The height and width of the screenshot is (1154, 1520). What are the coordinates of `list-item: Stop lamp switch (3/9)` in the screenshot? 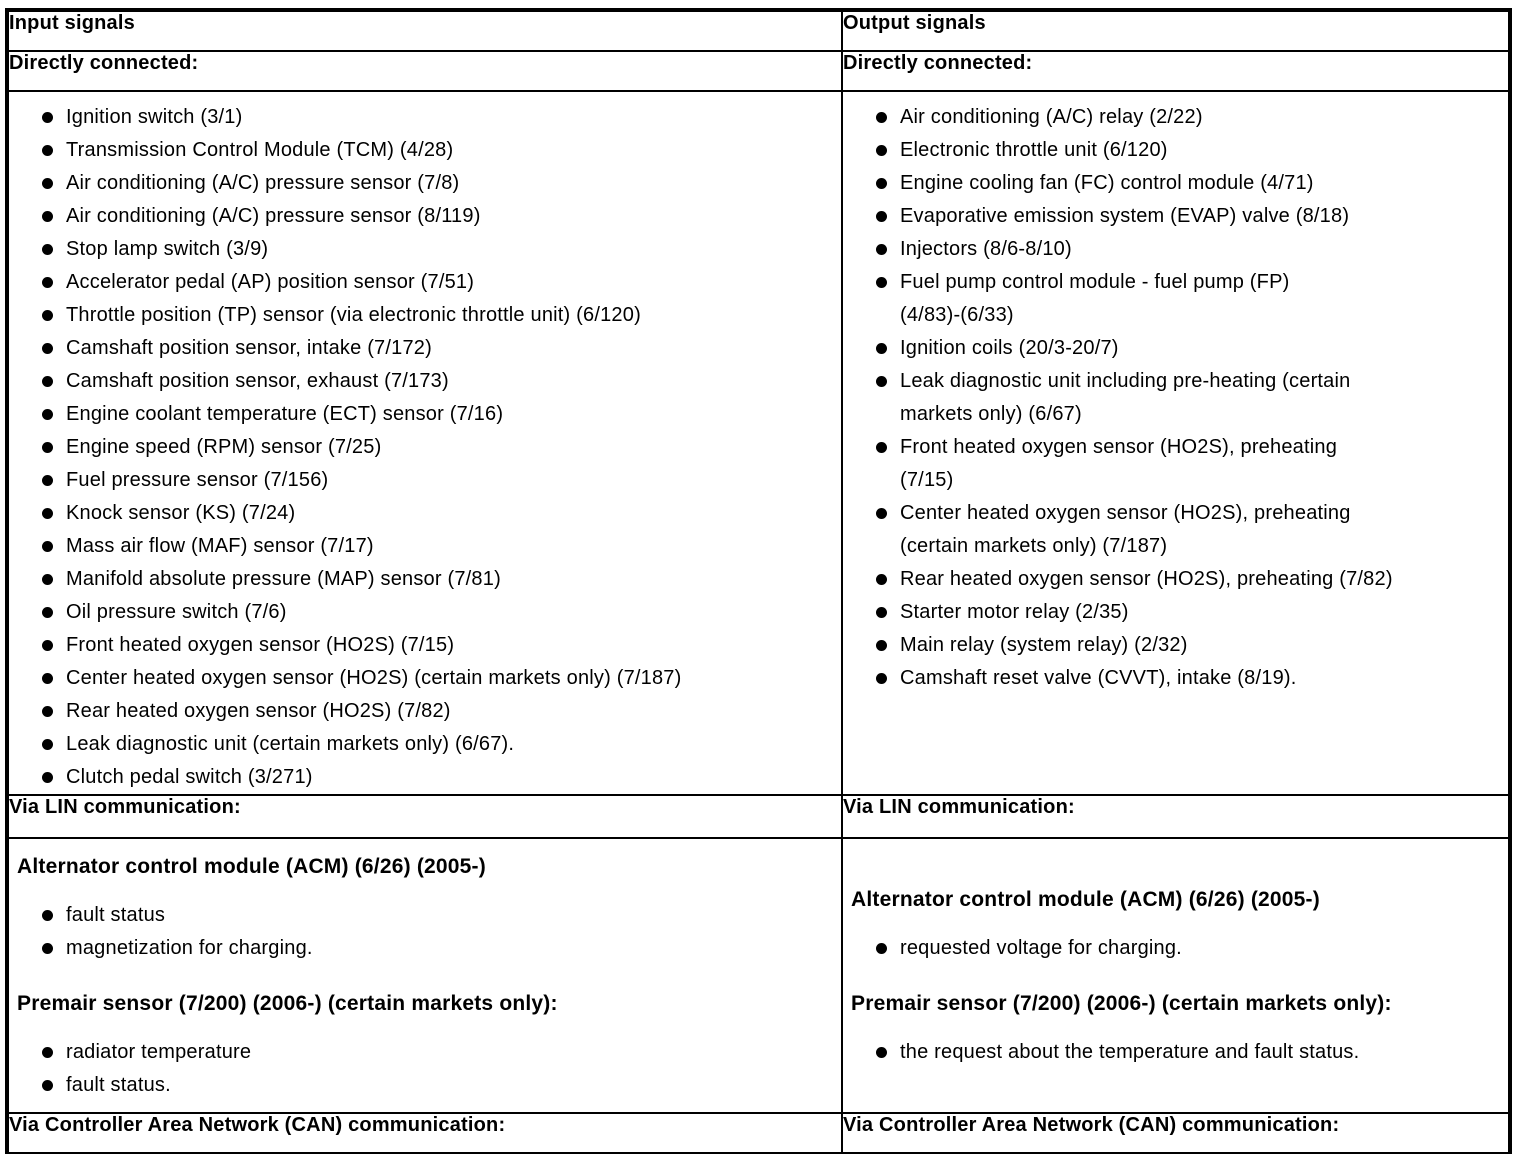 It's located at (424, 249).